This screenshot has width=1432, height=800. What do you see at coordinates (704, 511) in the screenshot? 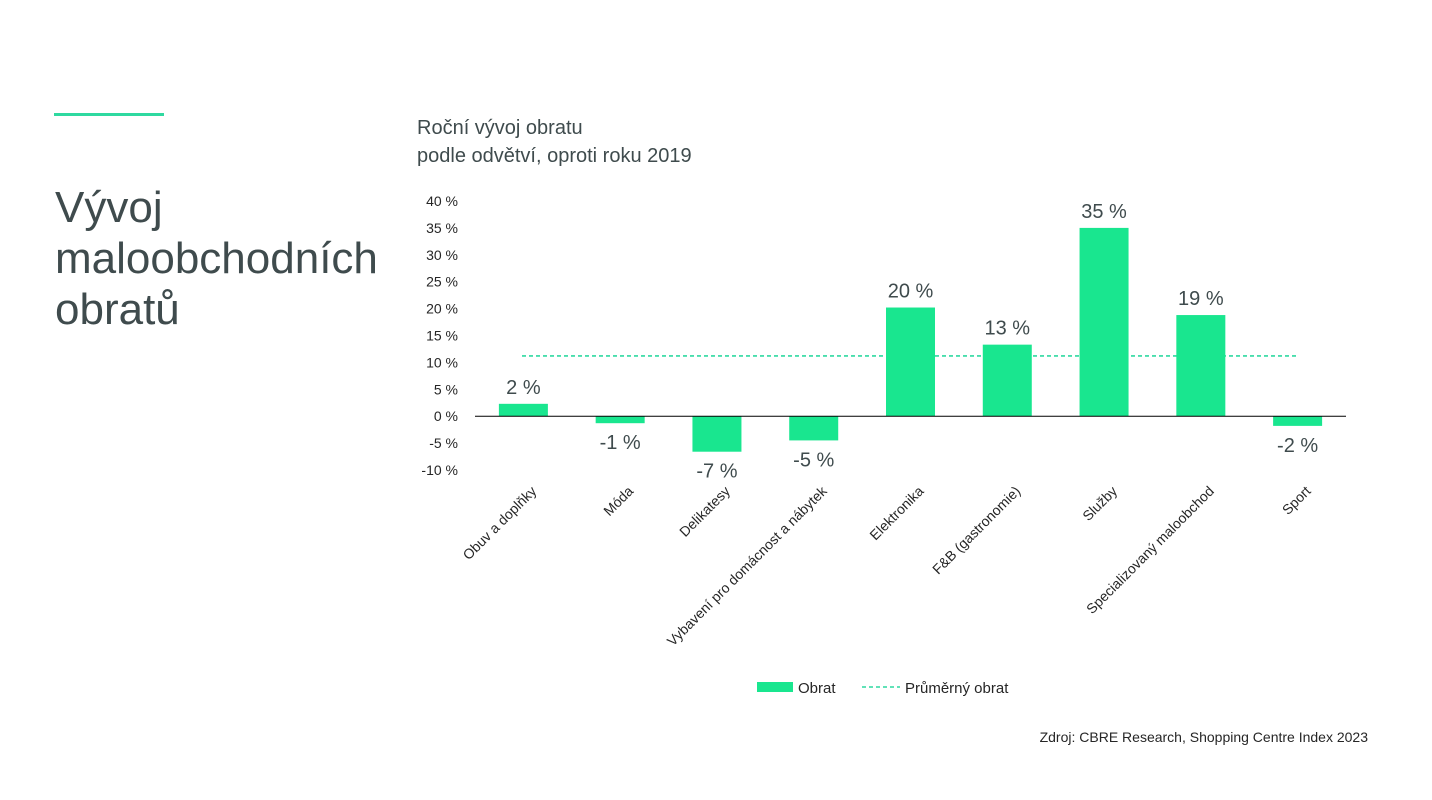
I see `x-tick-label: Delikatesy` at bounding box center [704, 511].